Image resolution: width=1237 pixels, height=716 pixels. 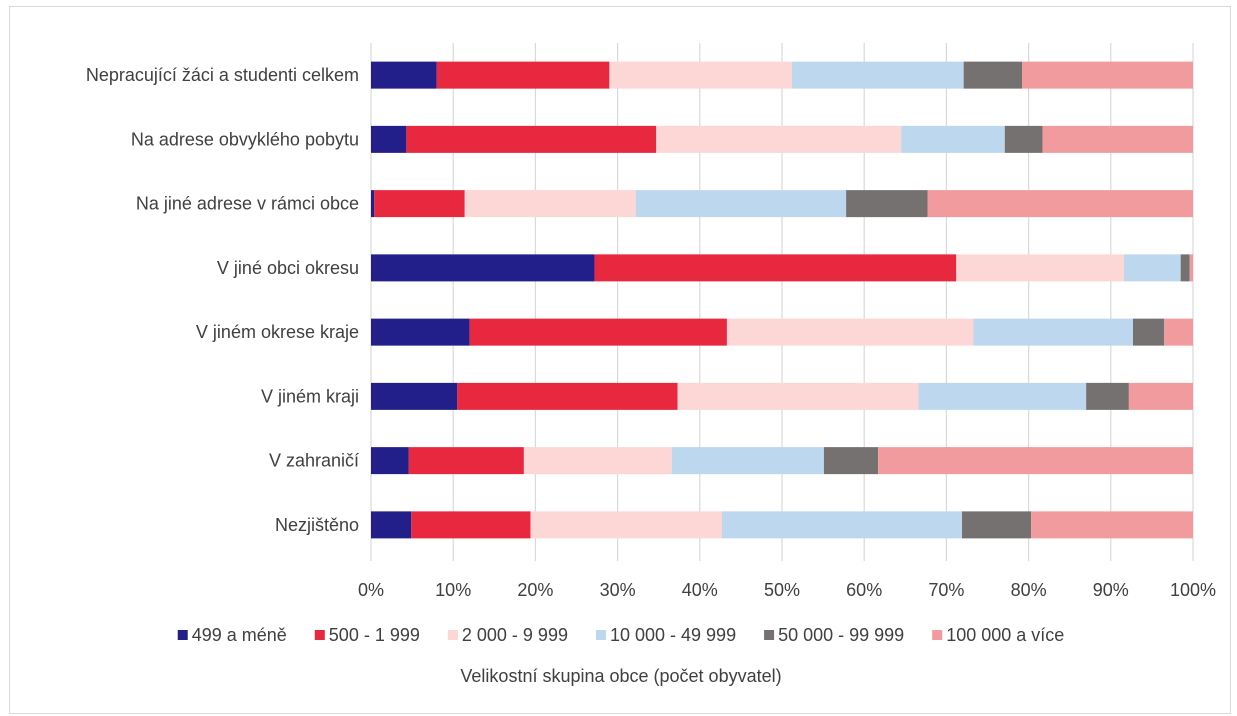 What do you see at coordinates (673, 635) in the screenshot?
I see `legend-label: 10 000 - 49 999` at bounding box center [673, 635].